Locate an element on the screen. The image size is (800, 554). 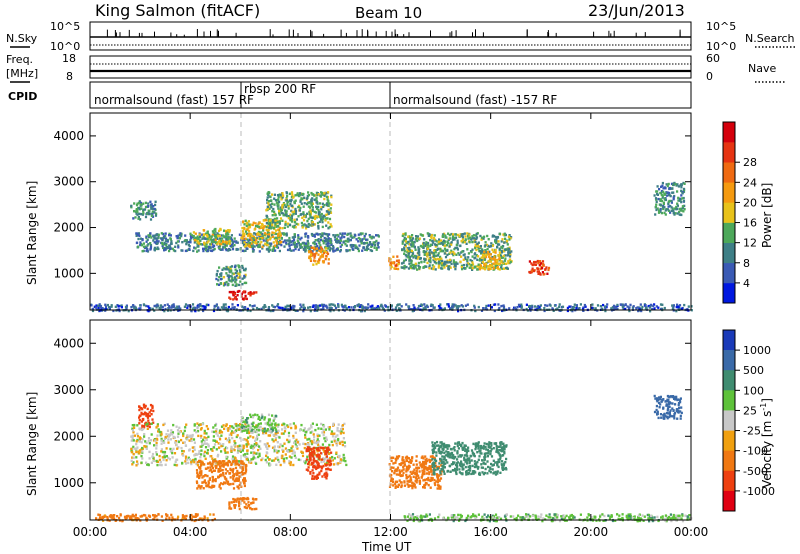
nsearch-right-tick-bottom: 10^0 is located at coordinates (721, 46).